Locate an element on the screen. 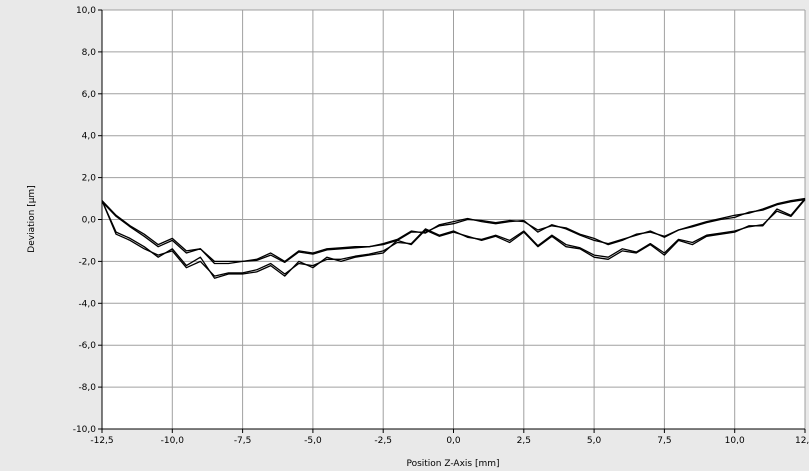  y-tick-label: -6,0 is located at coordinates (87, 346).